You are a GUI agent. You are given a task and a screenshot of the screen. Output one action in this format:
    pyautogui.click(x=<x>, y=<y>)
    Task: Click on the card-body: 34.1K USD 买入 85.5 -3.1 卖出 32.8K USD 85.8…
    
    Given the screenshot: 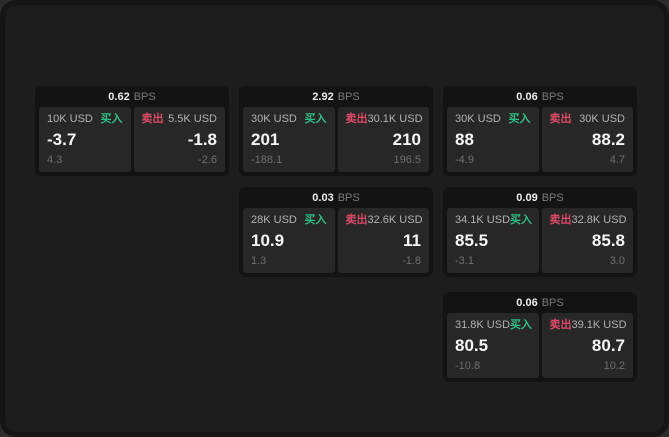 What is the action you would take?
    pyautogui.click(x=540, y=242)
    